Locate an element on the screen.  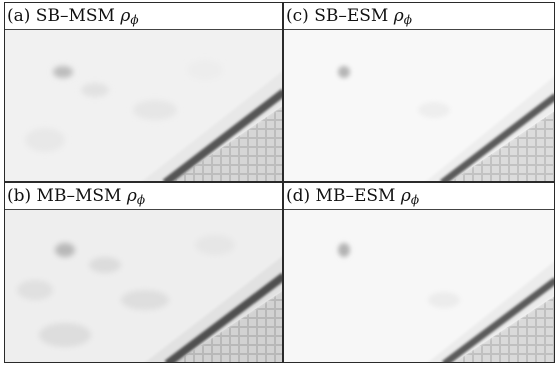
panel-b-symbol: ρ is located at coordinates (131, 196).